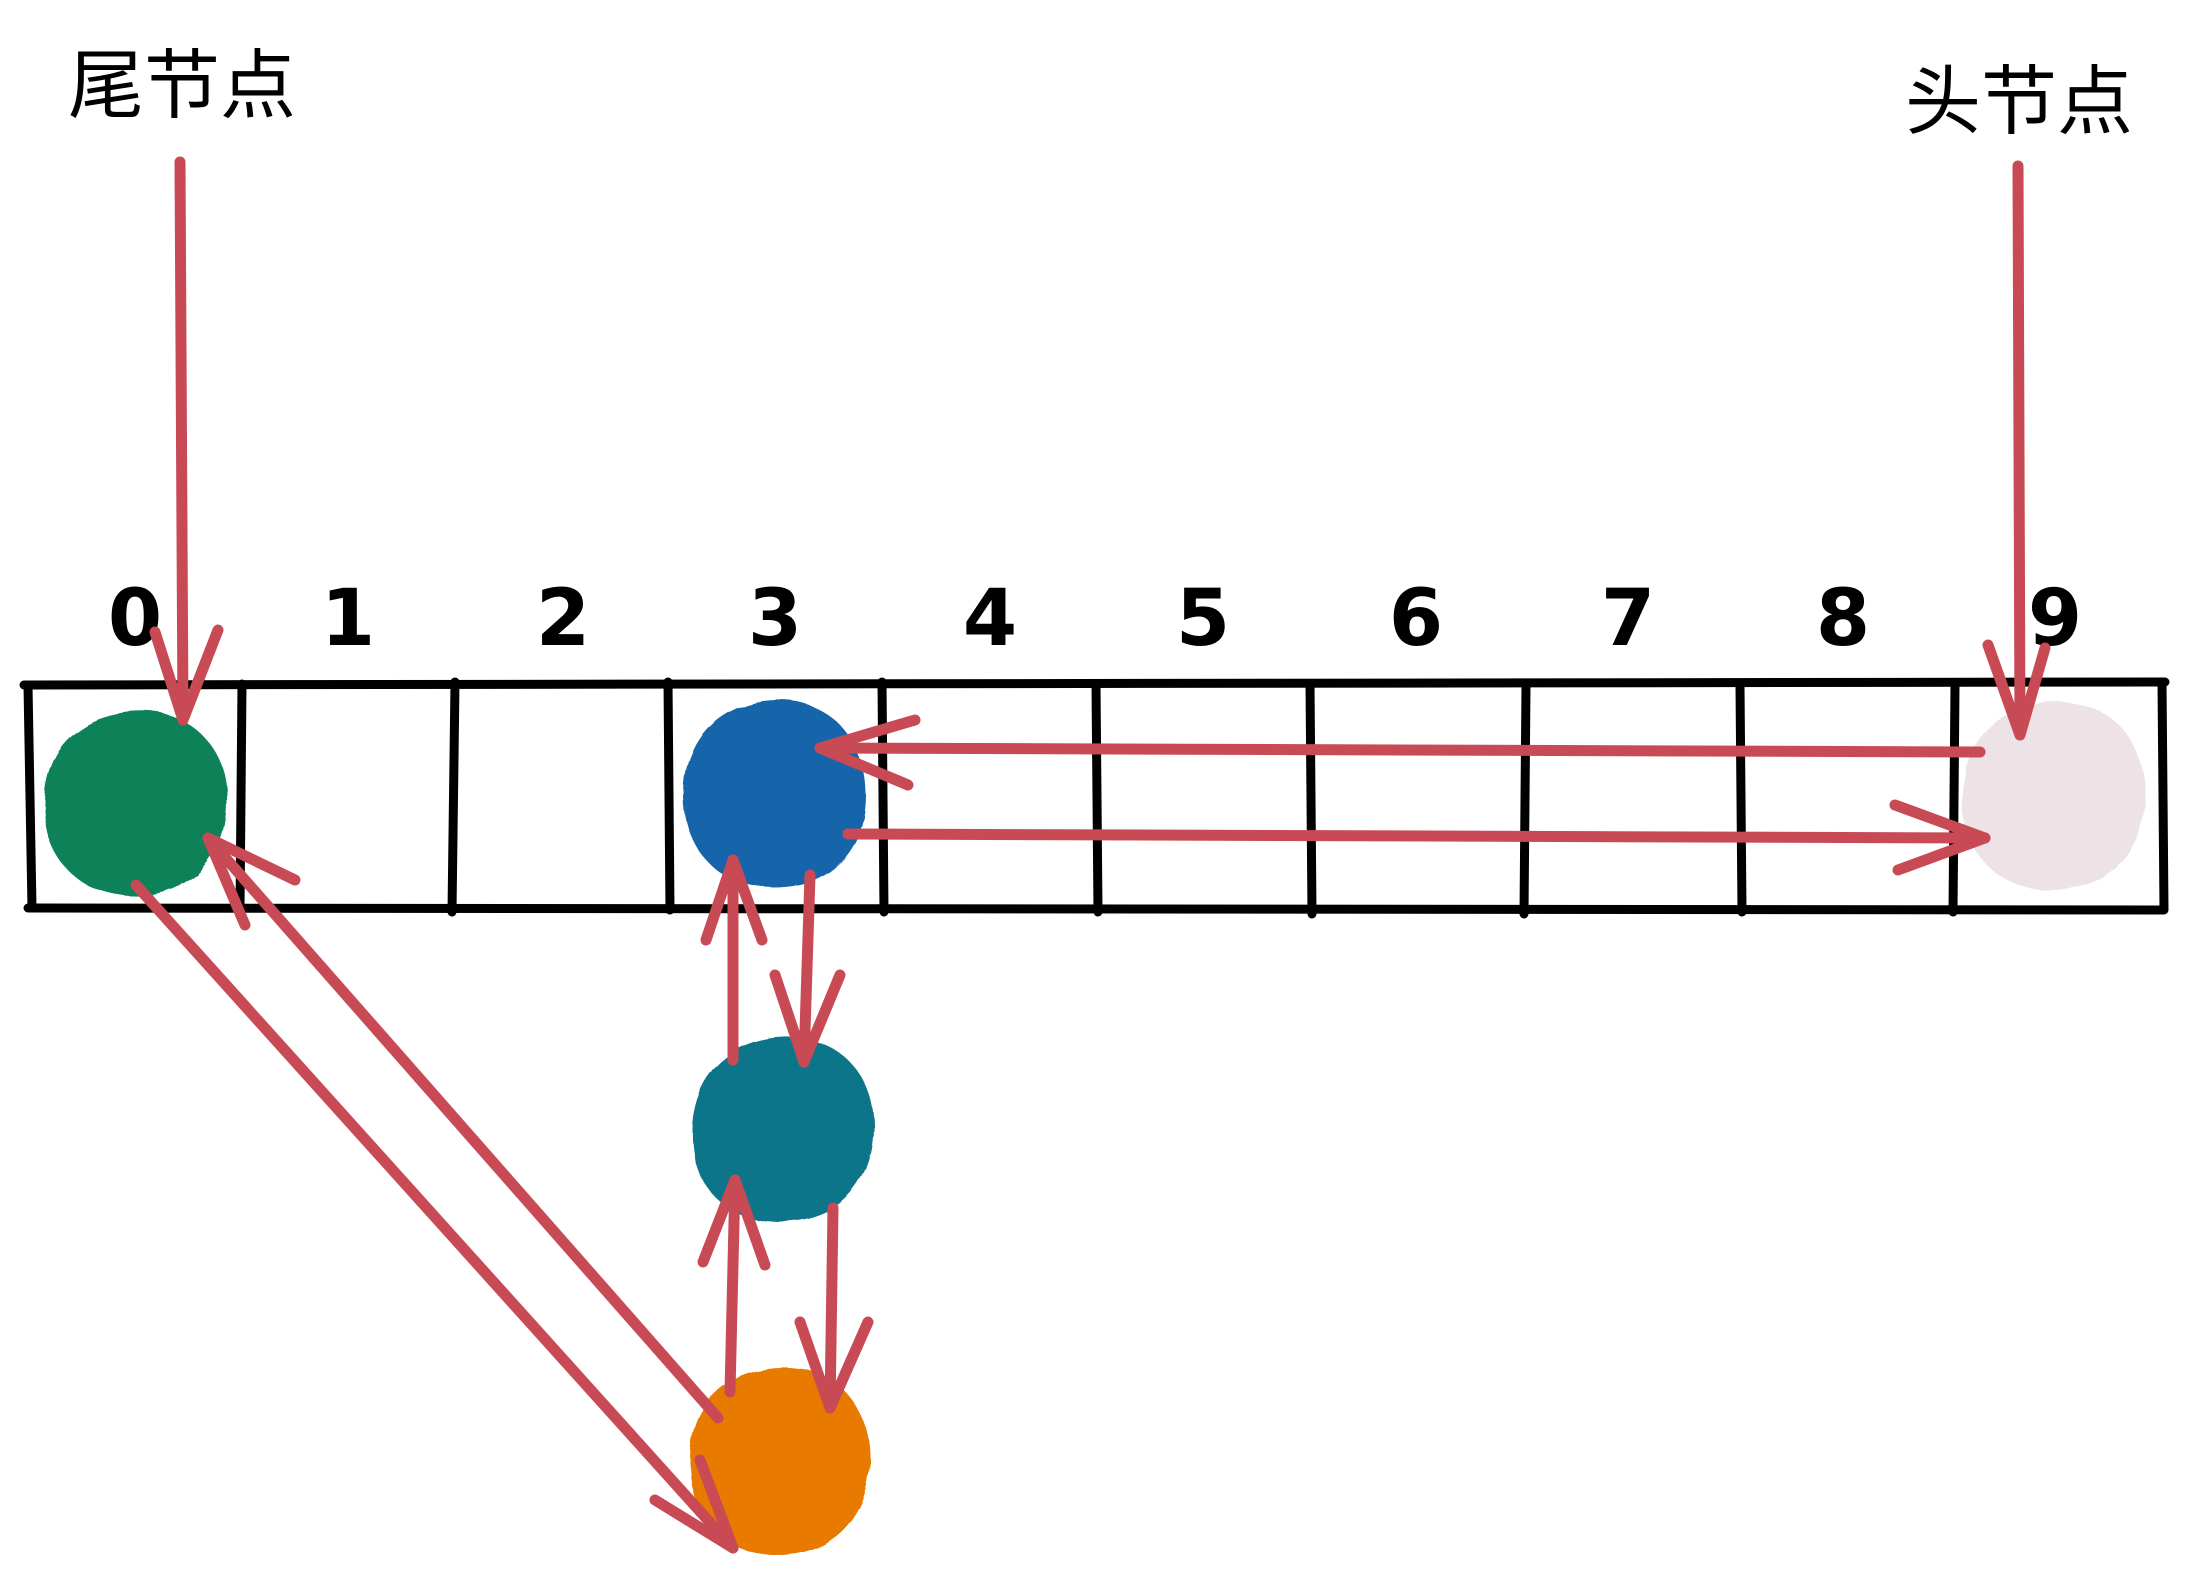 This screenshot has width=2185, height=1576. What do you see at coordinates (2019, 101) in the screenshot?
I see `head-node-label: 头节点` at bounding box center [2019, 101].